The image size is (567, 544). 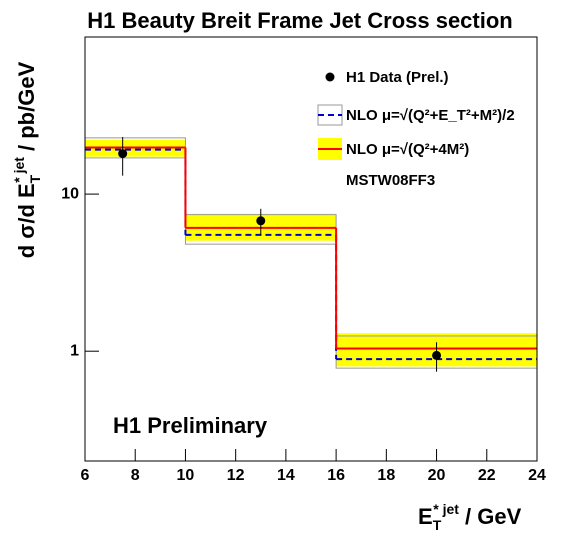 I want to click on x-tick-label: 12, so click(x=236, y=475).